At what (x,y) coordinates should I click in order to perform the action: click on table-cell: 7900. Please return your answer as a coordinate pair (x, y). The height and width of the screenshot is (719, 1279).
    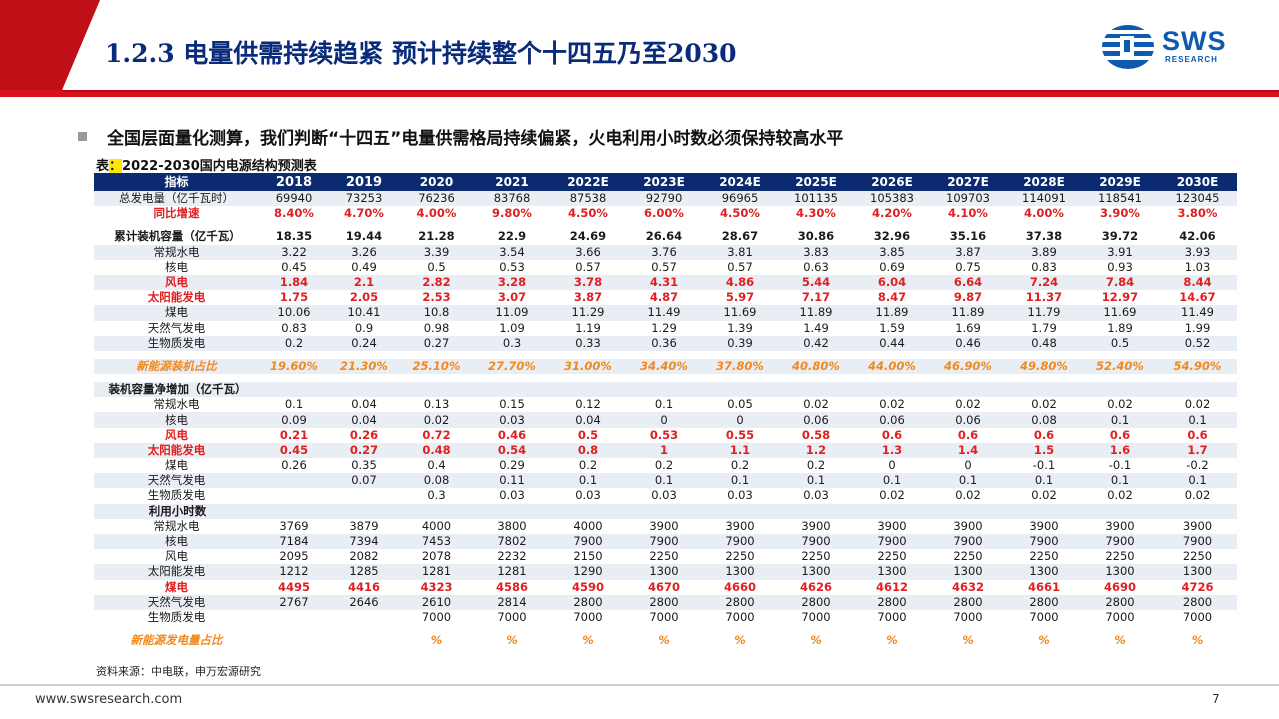
    Looking at the image, I should click on (1197, 541).